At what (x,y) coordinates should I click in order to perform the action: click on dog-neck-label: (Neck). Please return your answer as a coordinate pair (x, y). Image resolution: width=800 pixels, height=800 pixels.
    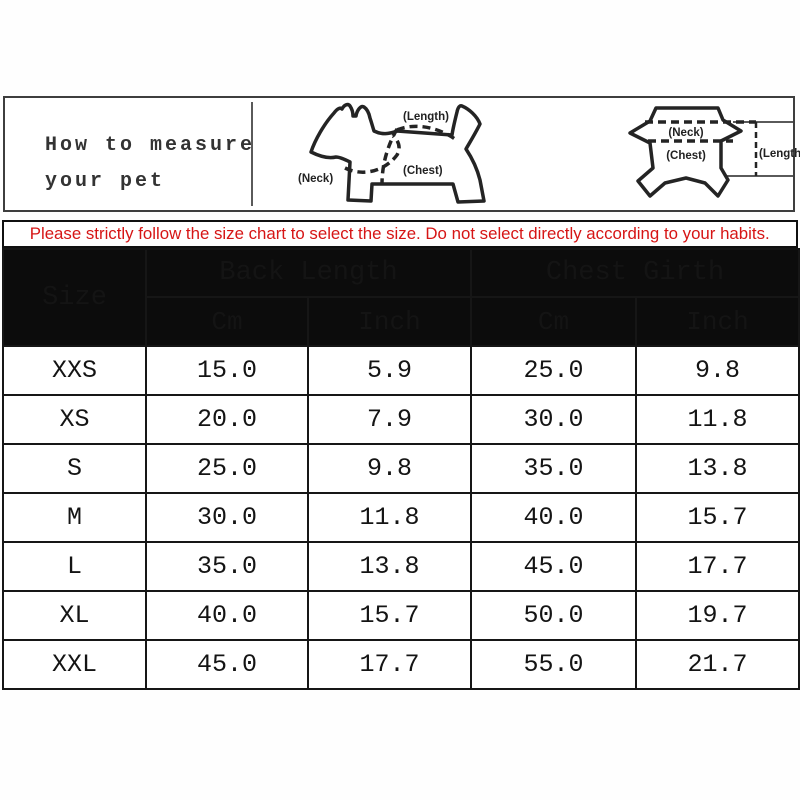
    Looking at the image, I should click on (315, 179).